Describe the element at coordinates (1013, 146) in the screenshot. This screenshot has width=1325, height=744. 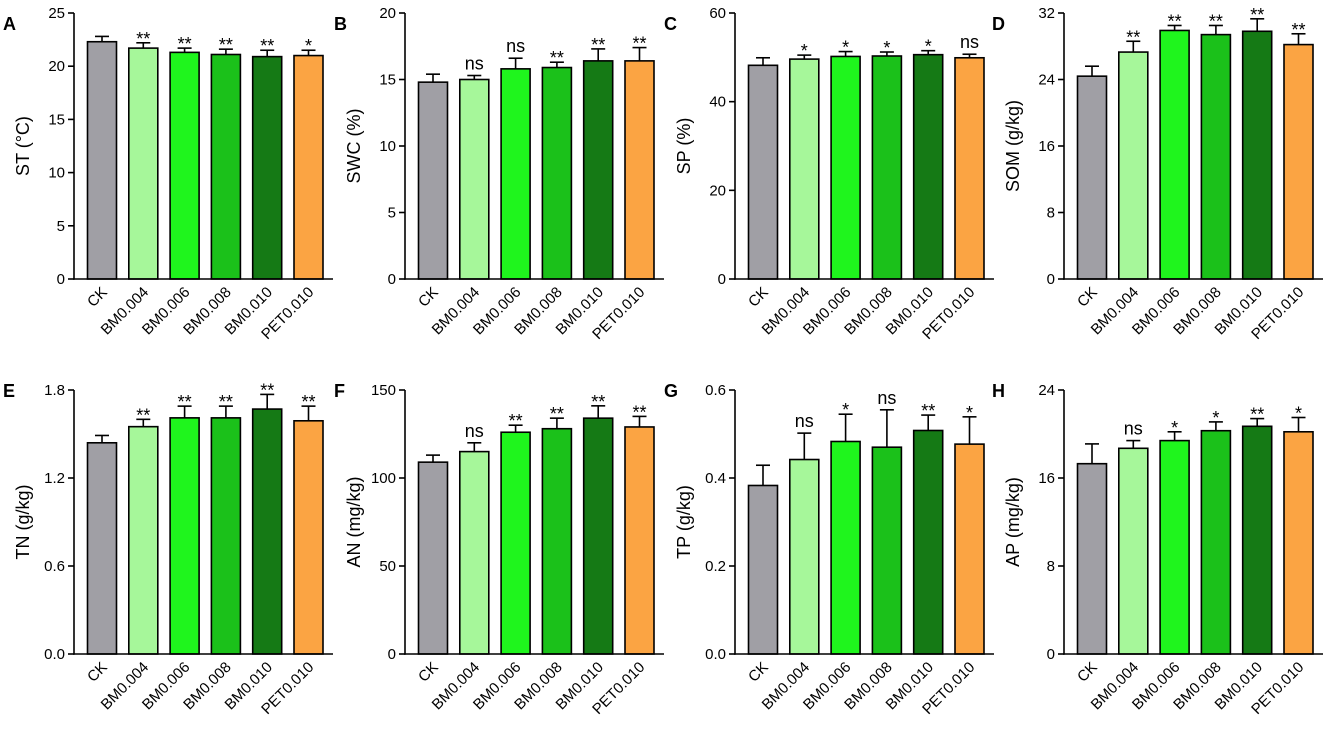
I see `y-axis-label: SOM (g/kg)` at that location.